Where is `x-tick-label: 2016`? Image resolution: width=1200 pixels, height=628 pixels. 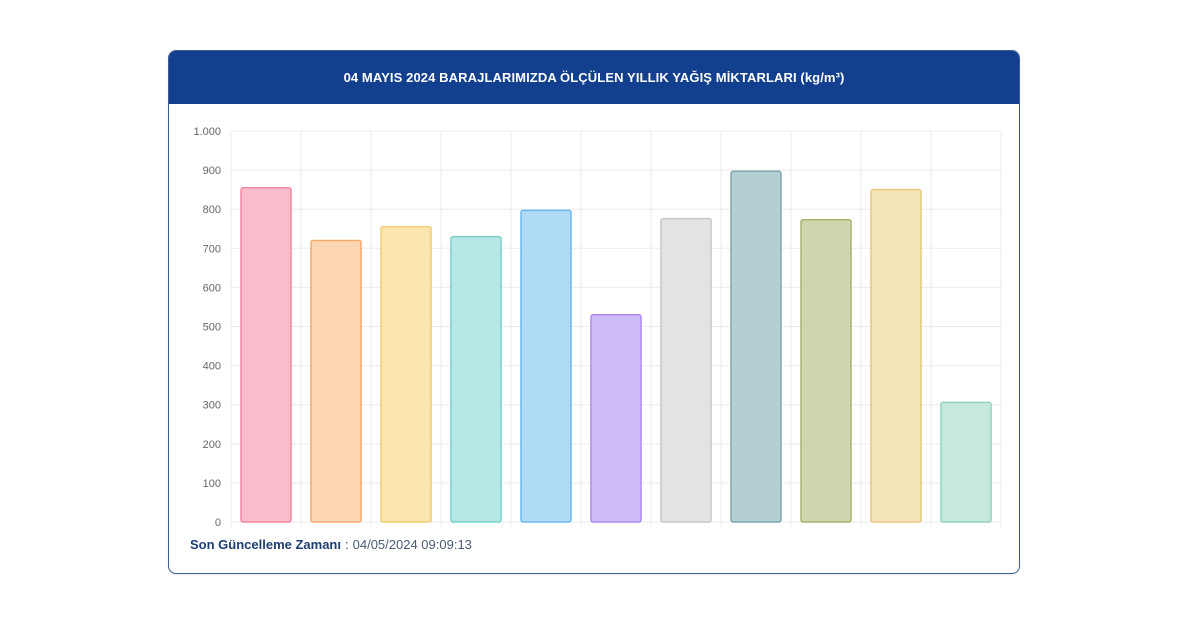
x-tick-label: 2016 is located at coordinates (406, 533).